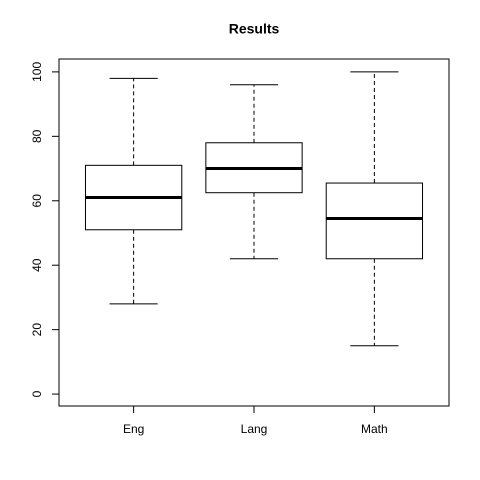 This screenshot has width=480, height=480. What do you see at coordinates (374, 429) in the screenshot?
I see `x-tick-label: Math` at bounding box center [374, 429].